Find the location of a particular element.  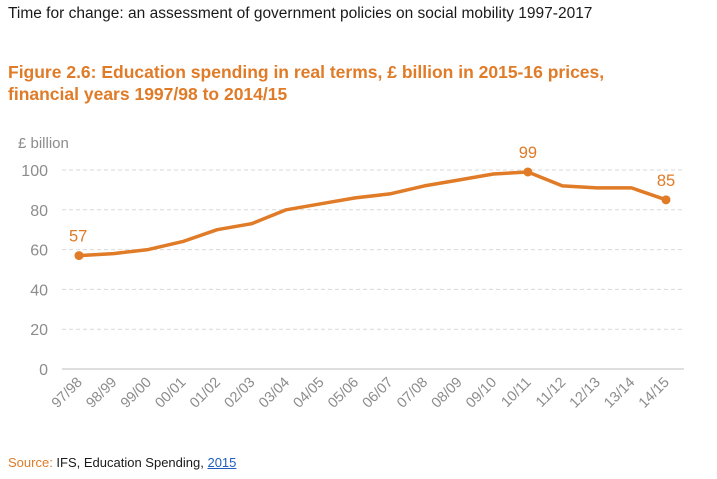

source-note: Source: IFS, Education Spending, 2015 is located at coordinates (122, 462).